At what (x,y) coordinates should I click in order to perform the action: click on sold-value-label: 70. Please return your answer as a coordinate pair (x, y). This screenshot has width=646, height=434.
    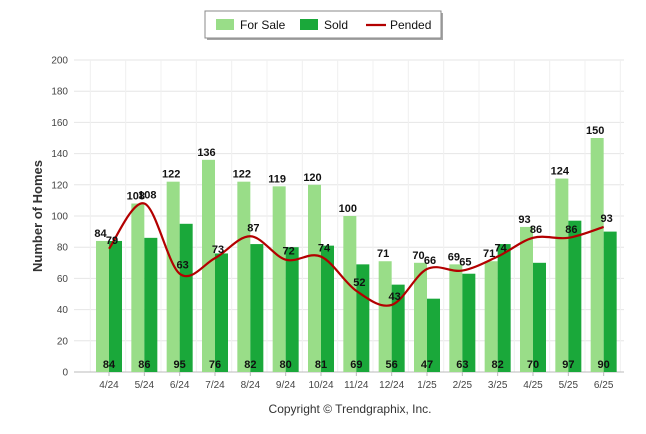
    Looking at the image, I should click on (533, 365).